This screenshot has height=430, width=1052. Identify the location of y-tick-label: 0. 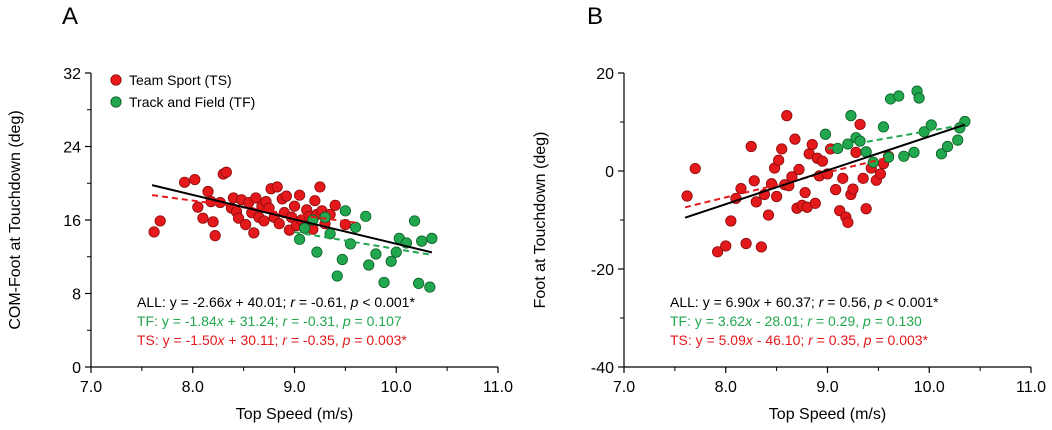
(609, 172).